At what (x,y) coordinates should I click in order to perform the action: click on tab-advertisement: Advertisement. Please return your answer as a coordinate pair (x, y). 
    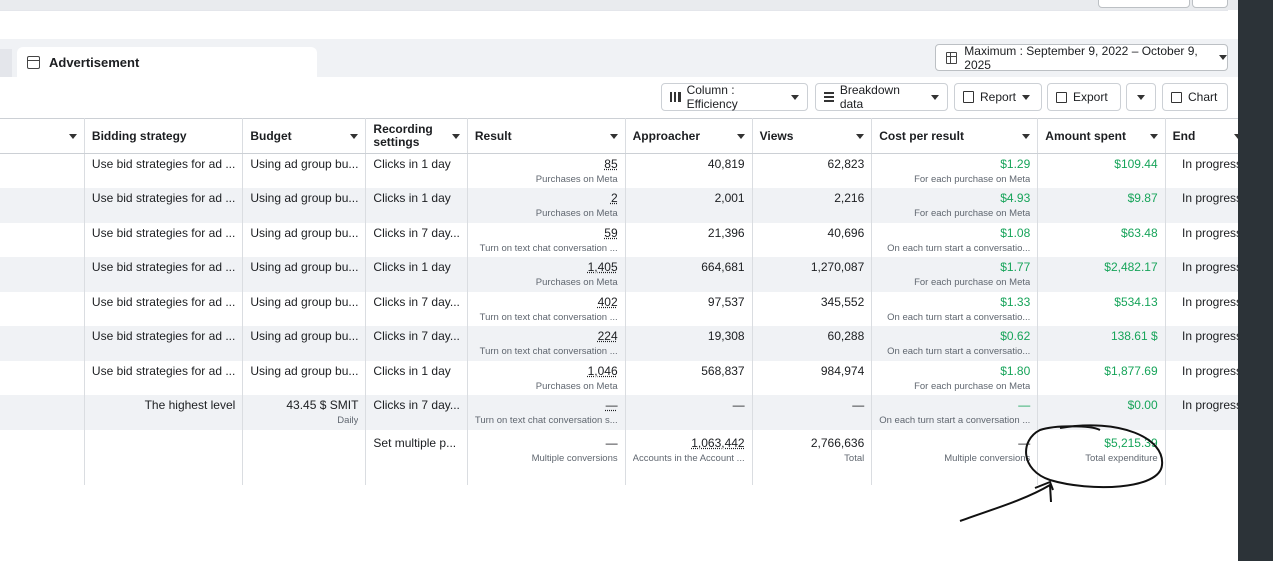
    Looking at the image, I should click on (167, 62).